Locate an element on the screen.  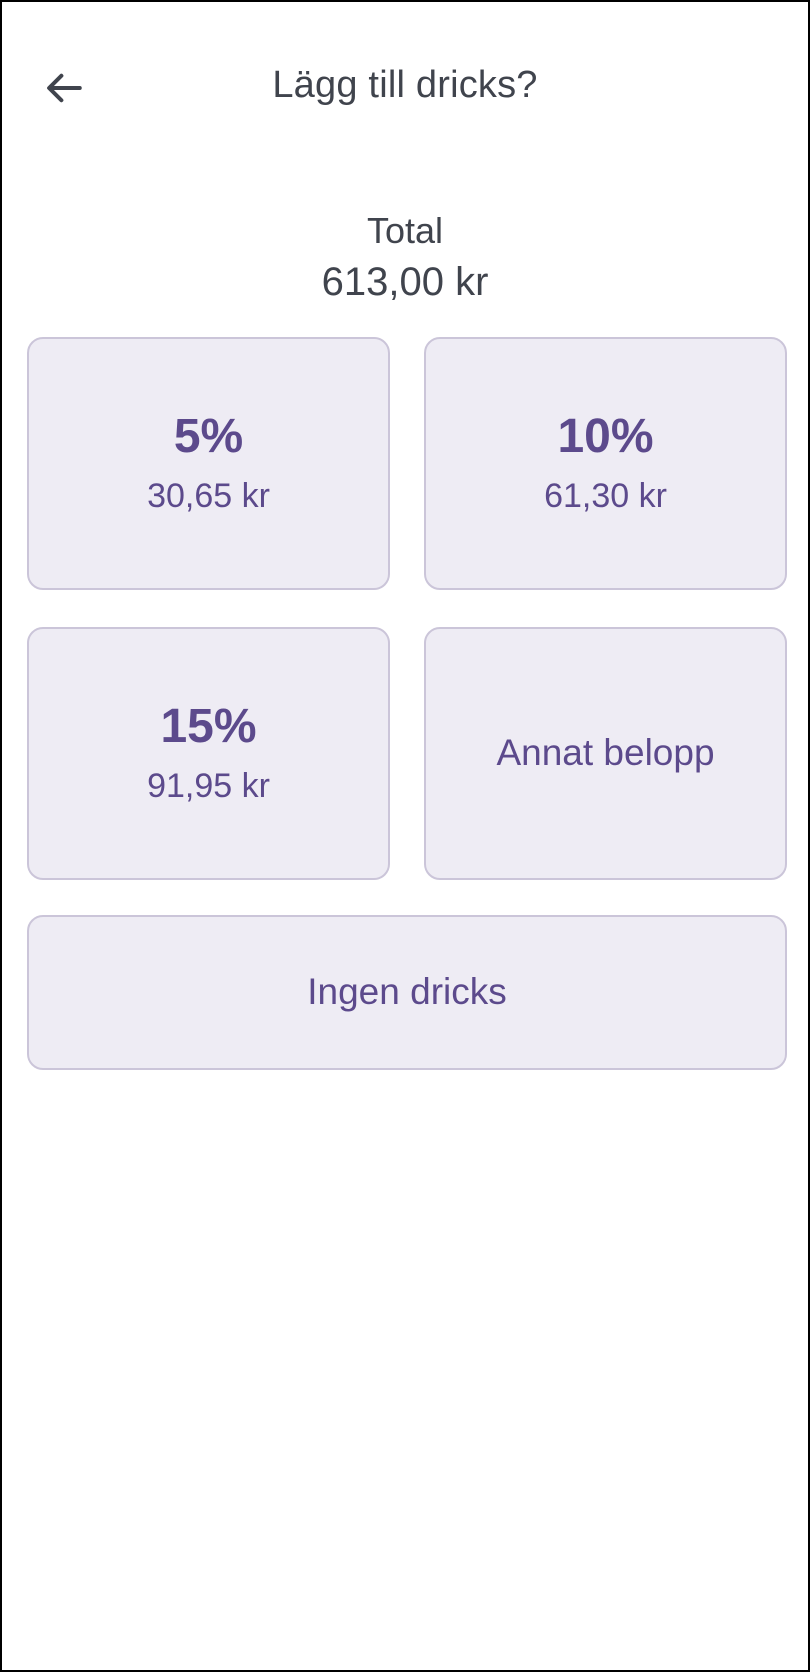
arrow-left-icon is located at coordinates (64, 88).